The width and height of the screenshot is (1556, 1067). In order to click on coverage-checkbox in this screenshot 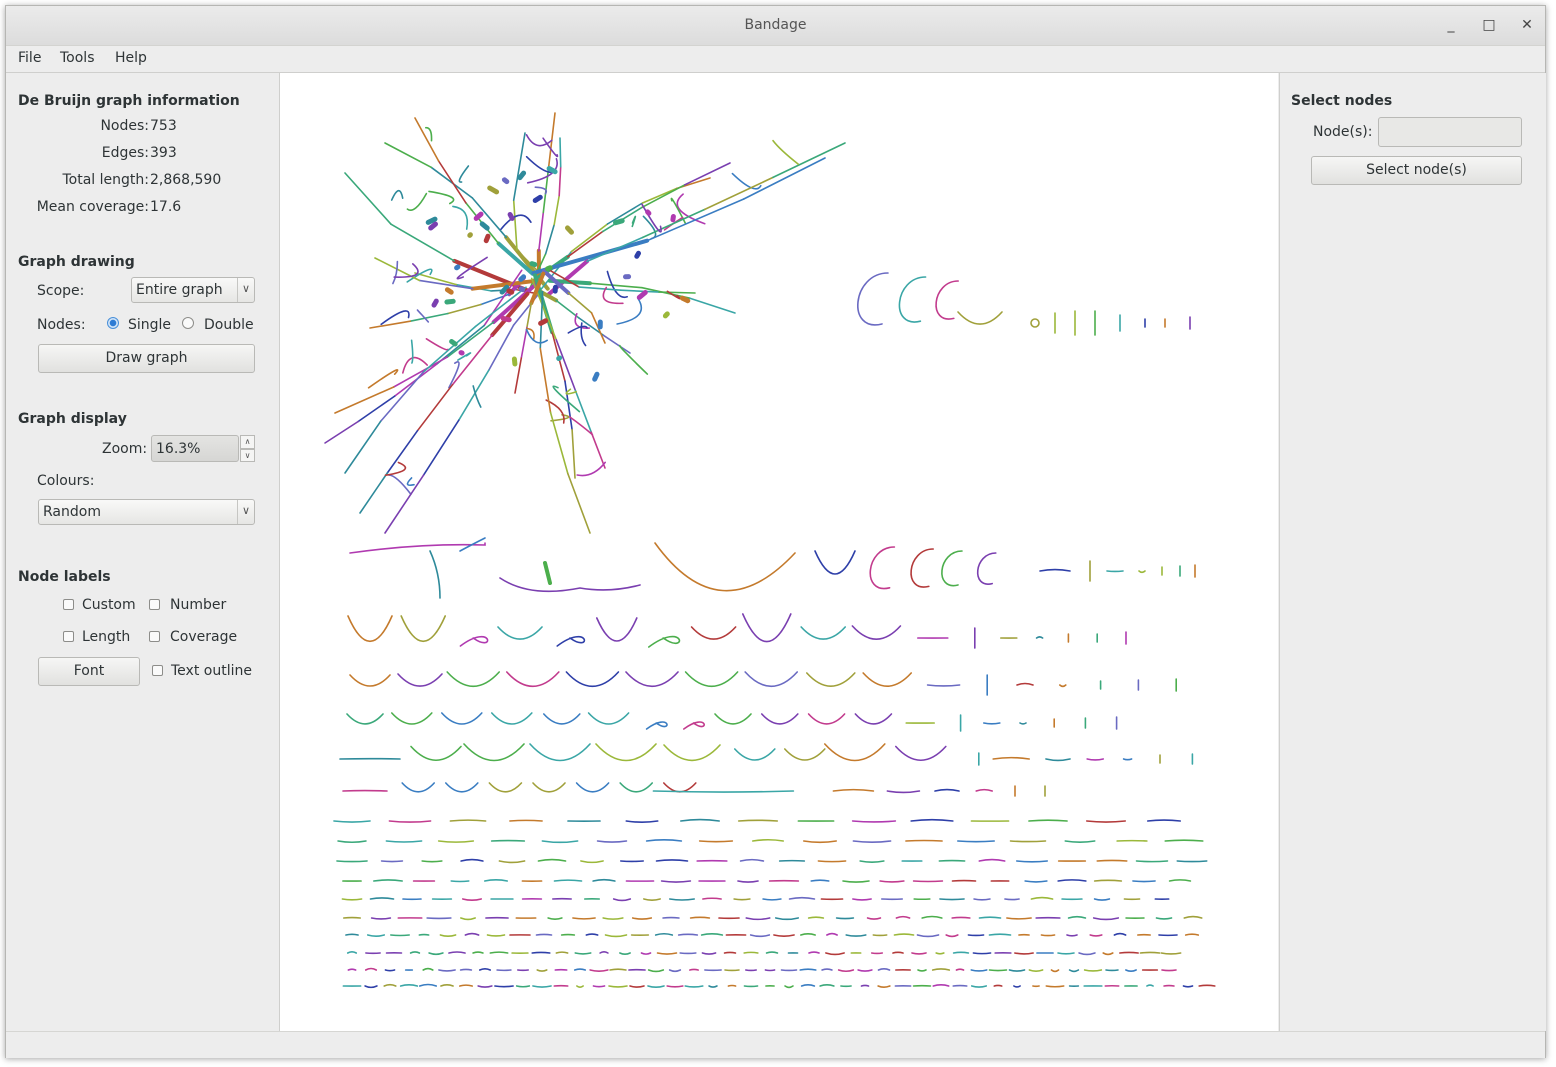, I will do `click(154, 636)`.